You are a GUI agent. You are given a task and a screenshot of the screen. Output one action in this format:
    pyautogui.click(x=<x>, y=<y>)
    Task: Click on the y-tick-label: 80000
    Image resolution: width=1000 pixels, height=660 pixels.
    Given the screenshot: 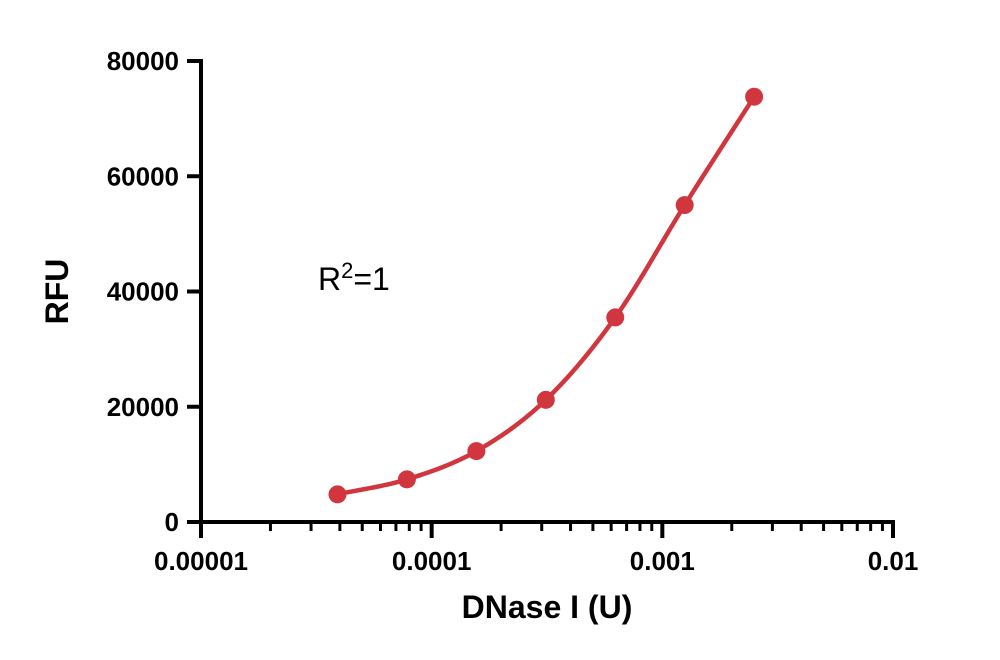 What is the action you would take?
    pyautogui.click(x=143, y=61)
    